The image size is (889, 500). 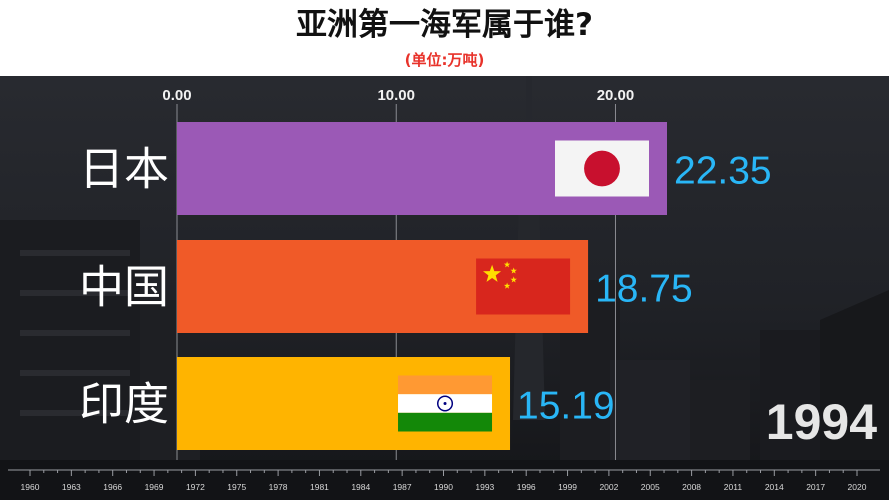 What do you see at coordinates (236, 487) in the screenshot?
I see `timeline-label: 1975` at bounding box center [236, 487].